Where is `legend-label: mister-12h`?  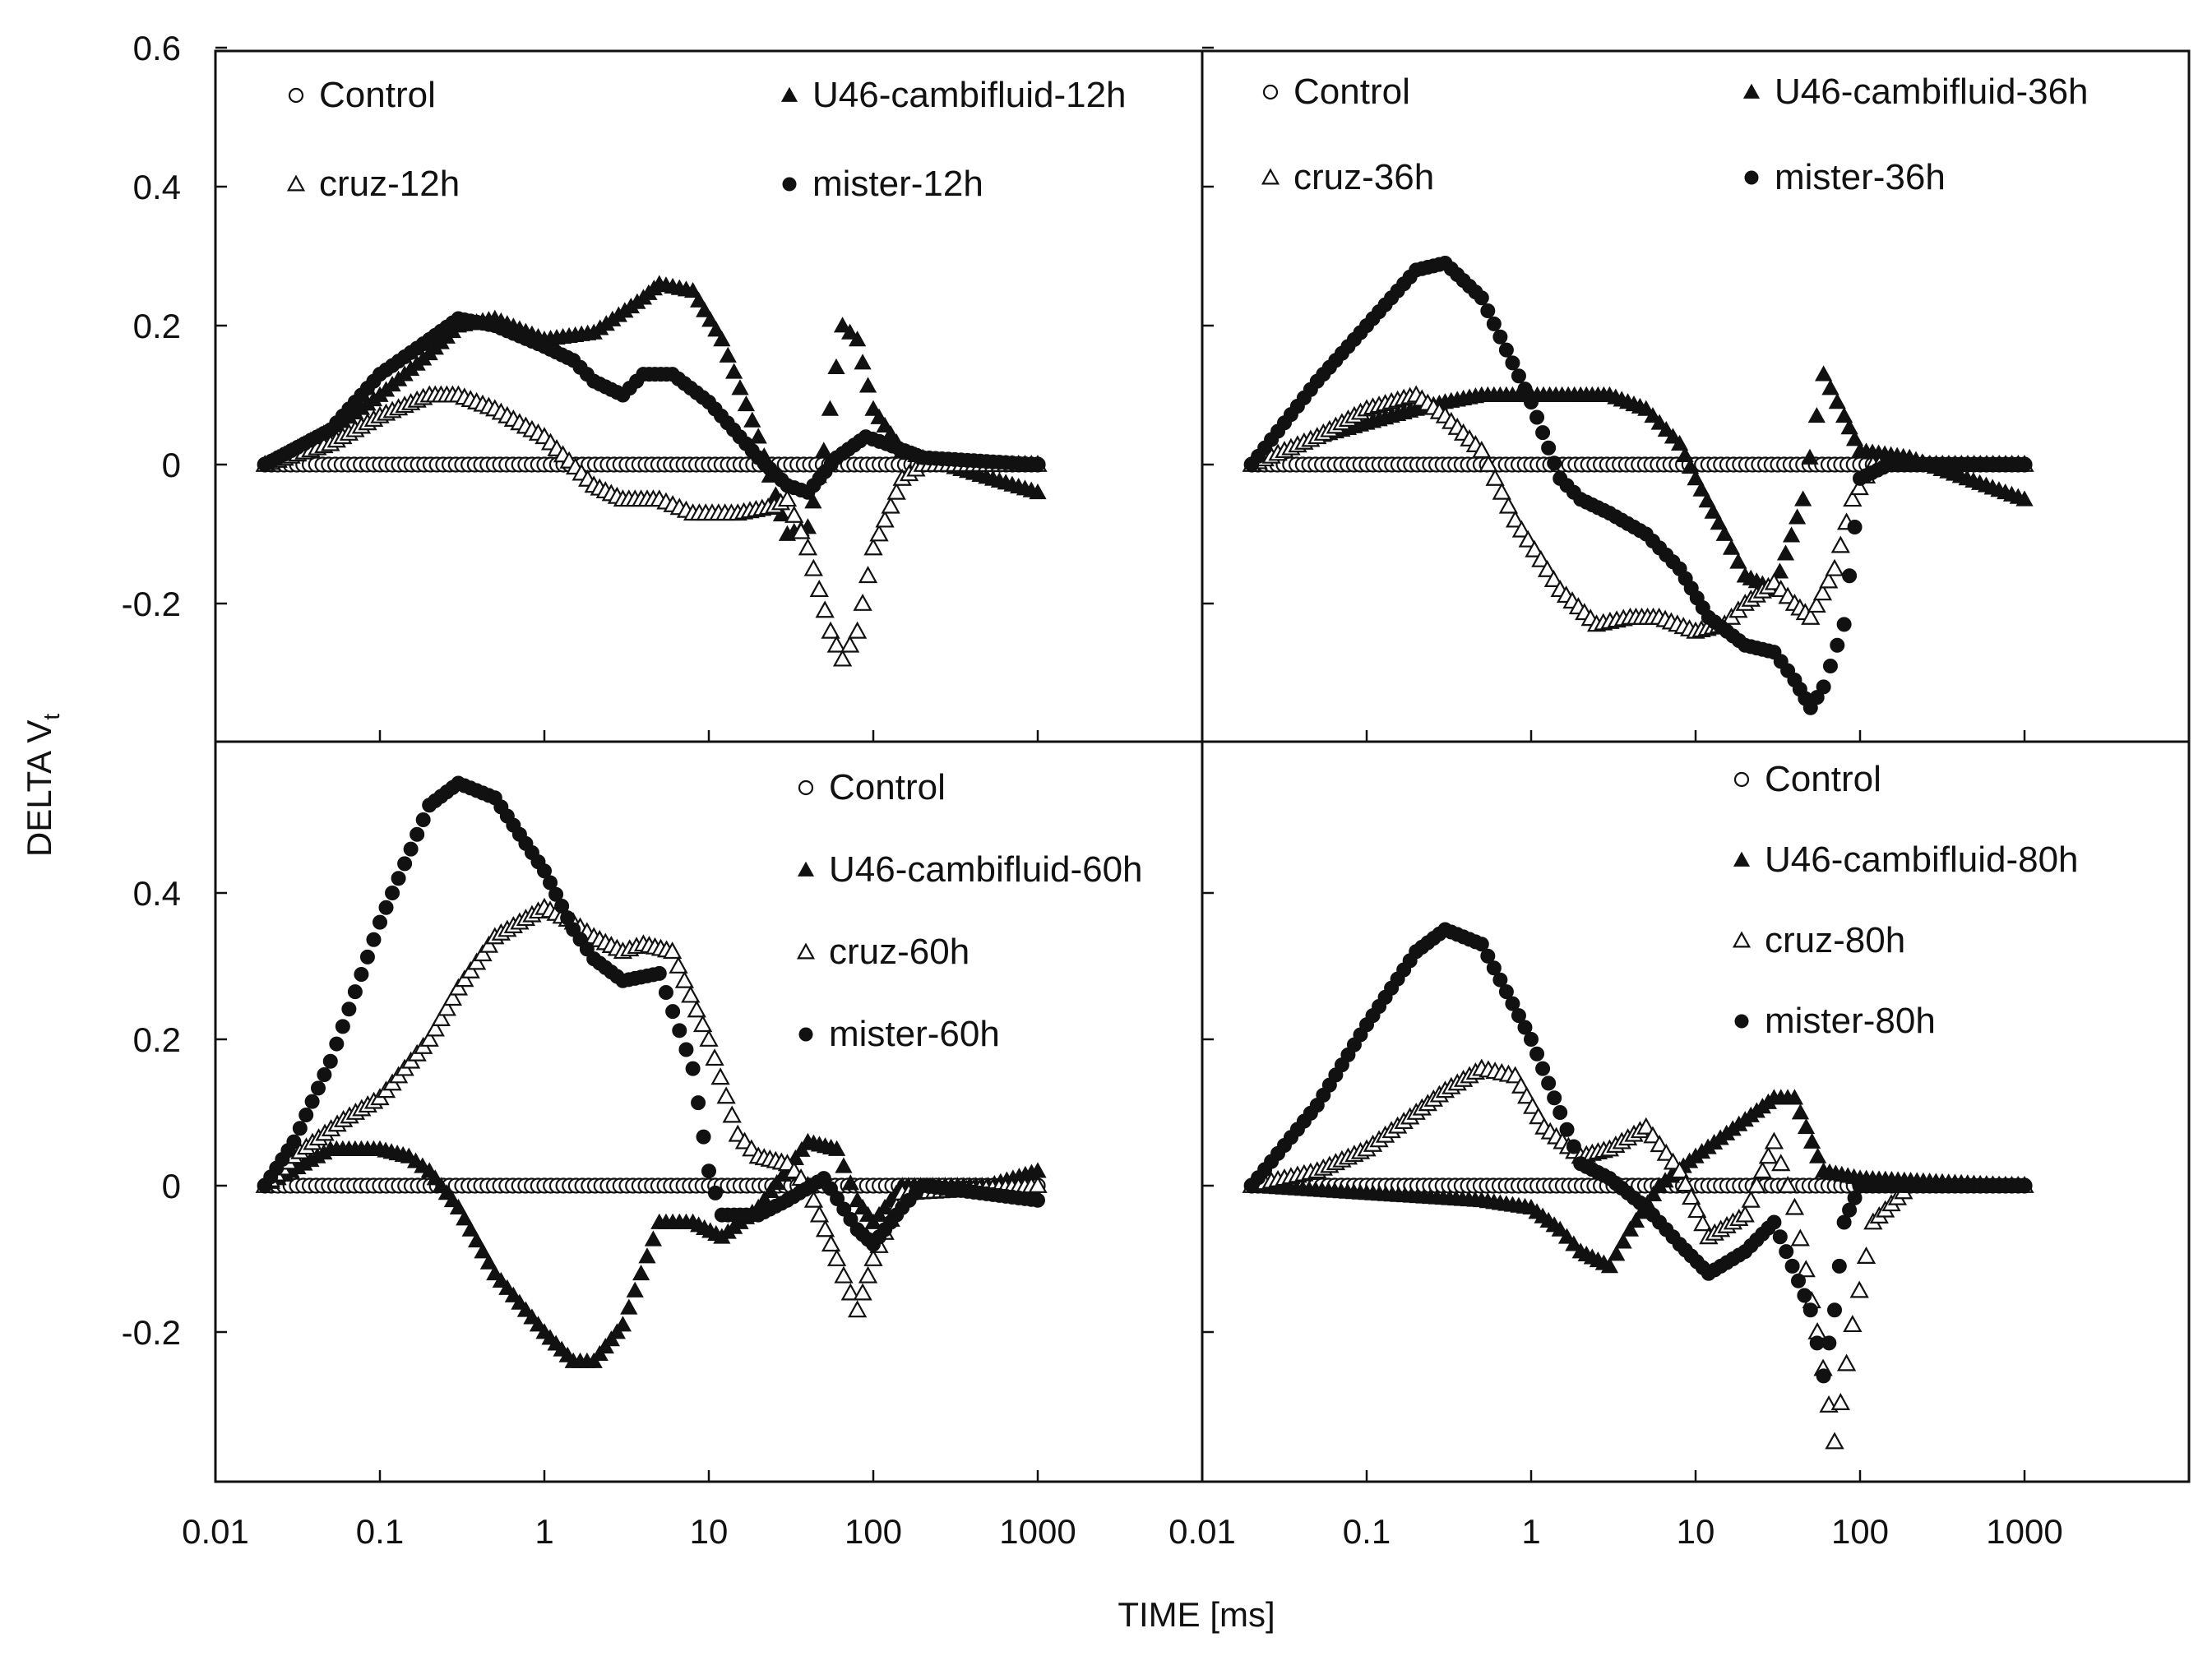 legend-label: mister-12h is located at coordinates (897, 184).